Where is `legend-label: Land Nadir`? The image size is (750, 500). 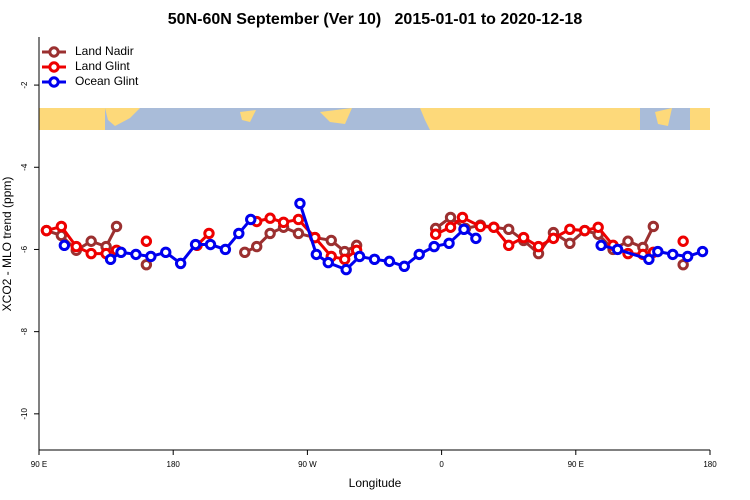
legend-label: Land Nadir is located at coordinates (104, 51).